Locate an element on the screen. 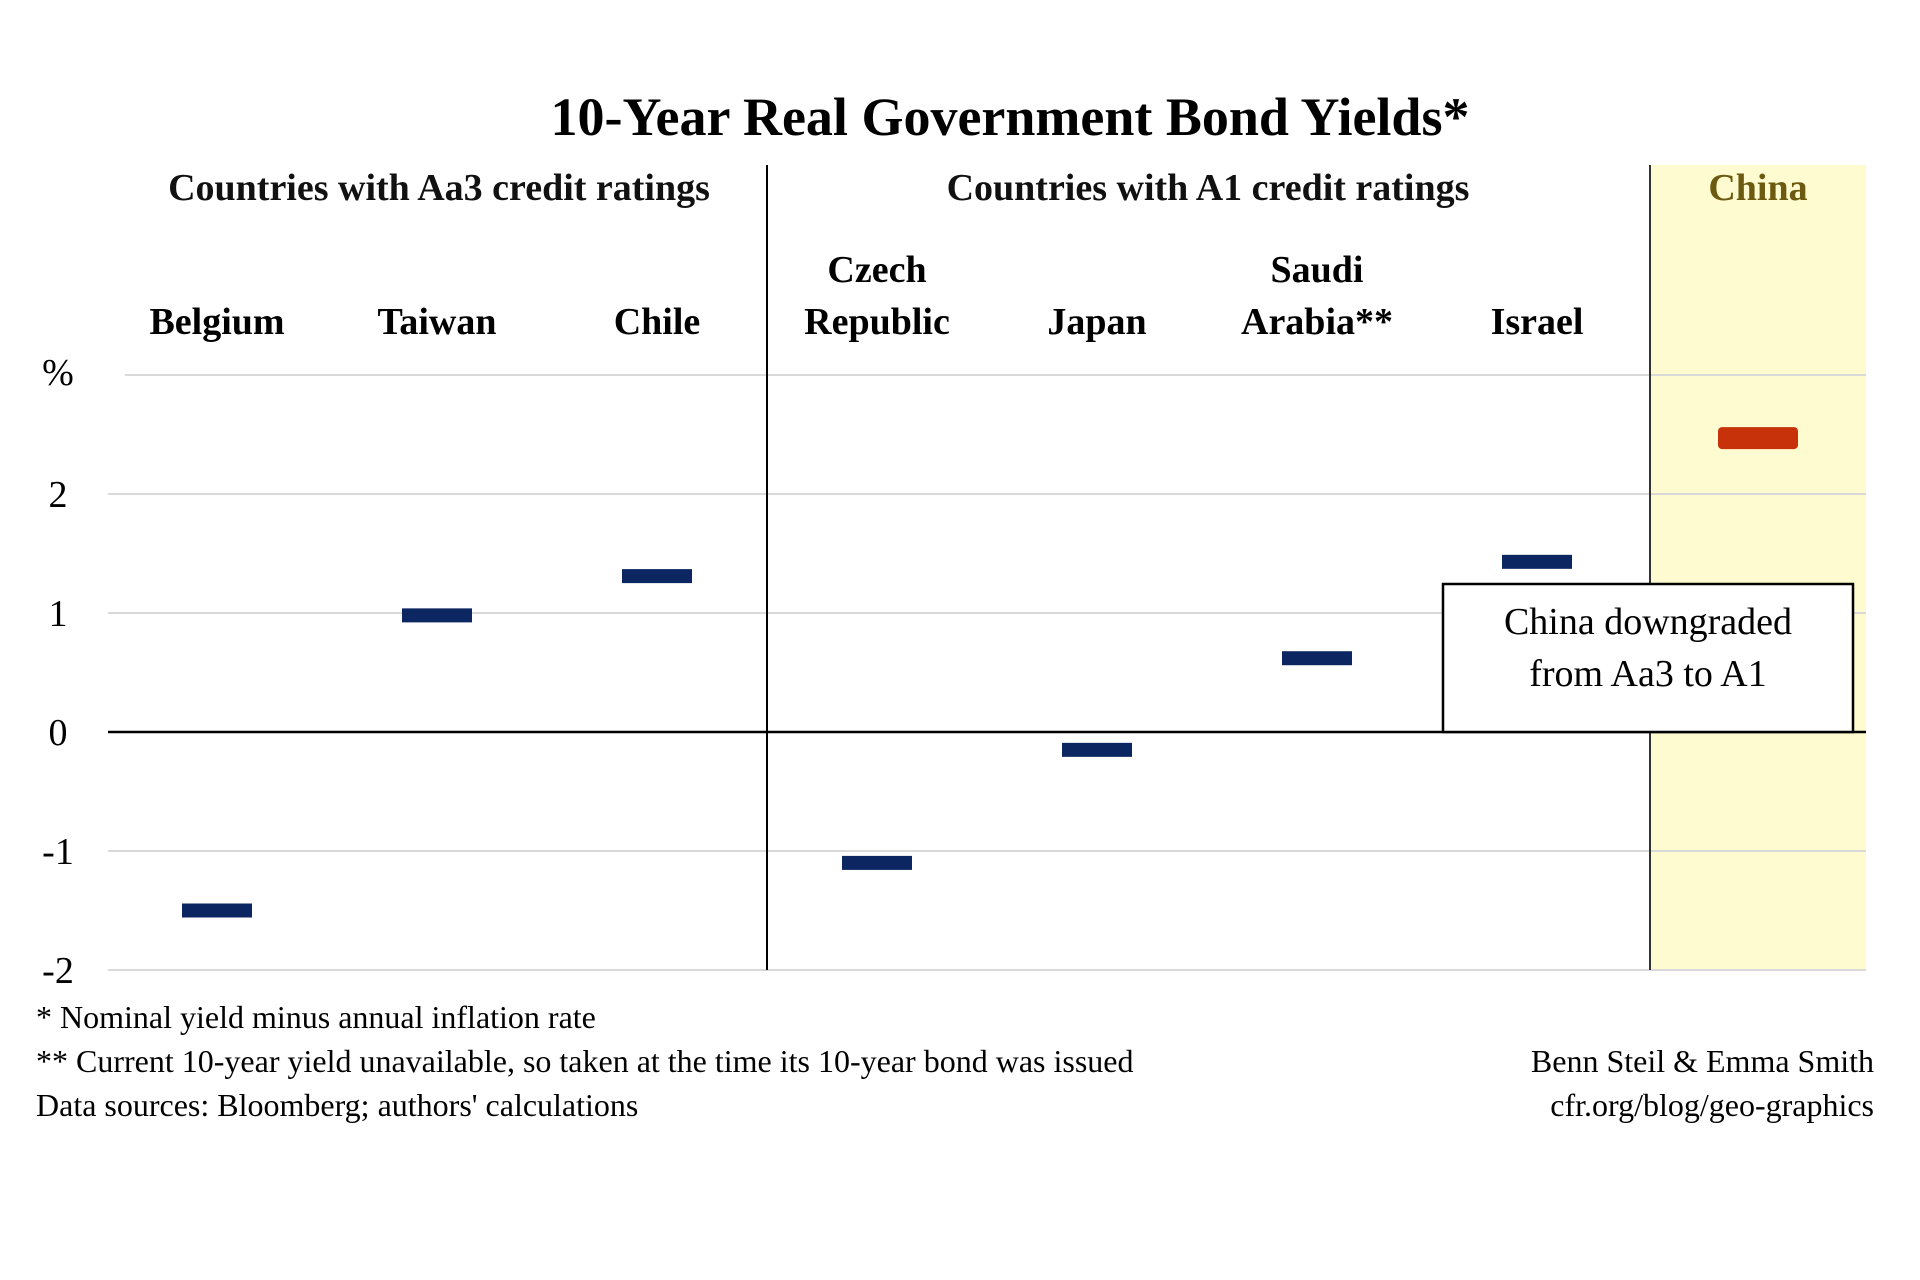  category-label: Czech is located at coordinates (876, 270).